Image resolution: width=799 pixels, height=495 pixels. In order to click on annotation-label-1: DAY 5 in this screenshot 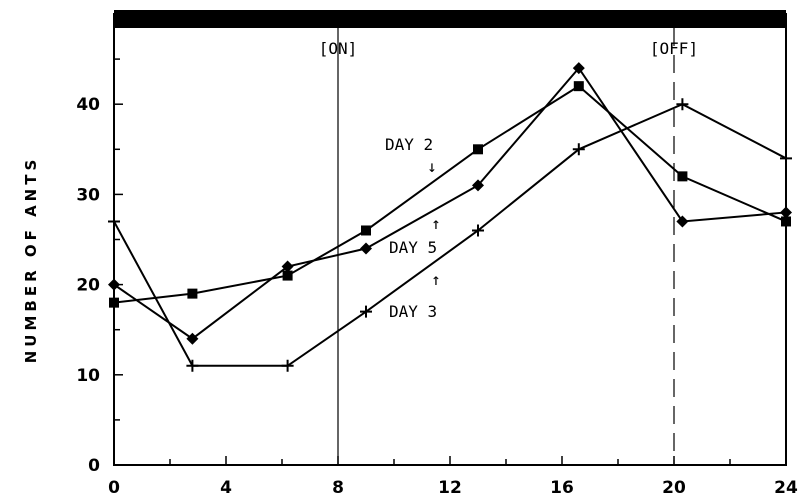, I will do `click(413, 247)`.